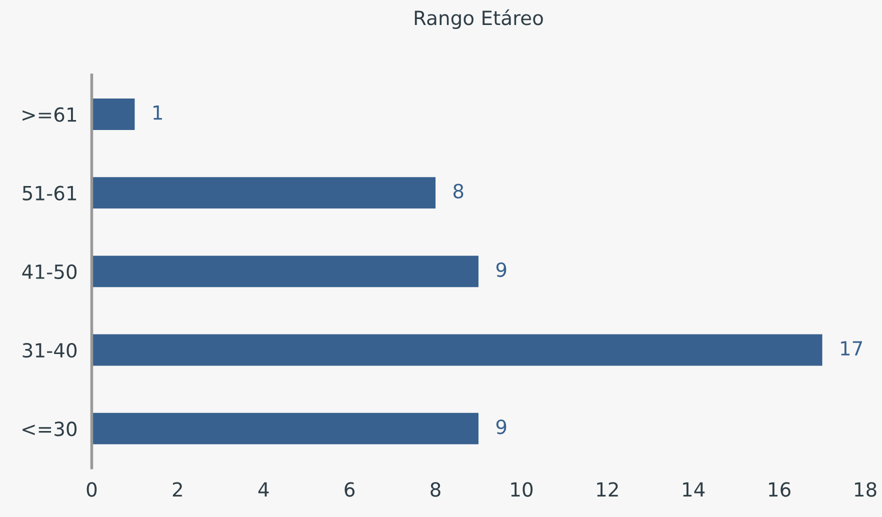  I want to click on x-tick-label: 2, so click(177, 489).